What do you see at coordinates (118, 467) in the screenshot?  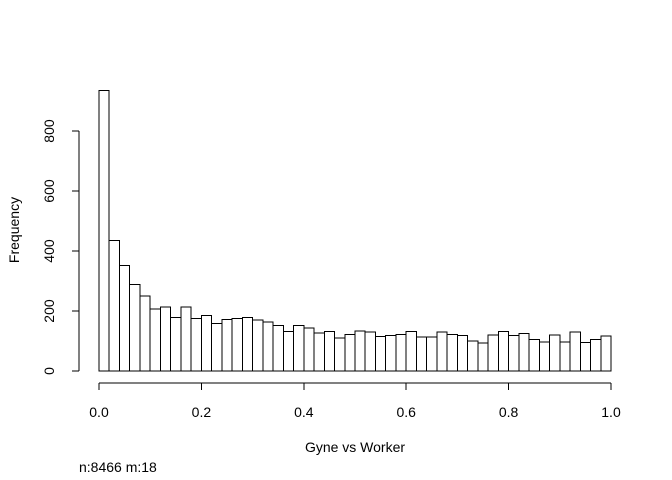 I see `sample-info-label: n:8466 m:18` at bounding box center [118, 467].